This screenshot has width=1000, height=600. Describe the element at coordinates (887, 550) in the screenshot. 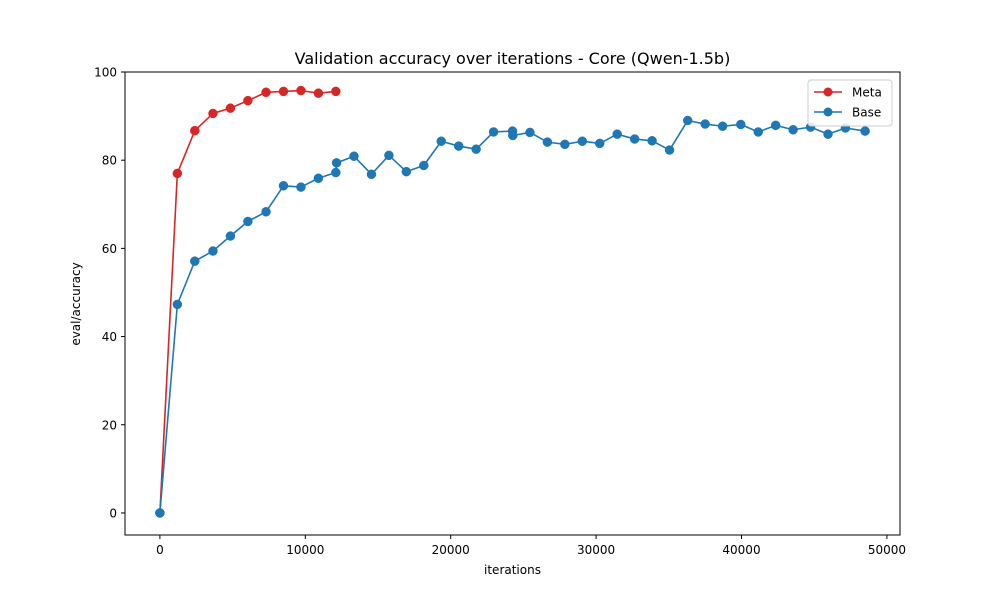

I see `x-tick-label: 50000` at that location.